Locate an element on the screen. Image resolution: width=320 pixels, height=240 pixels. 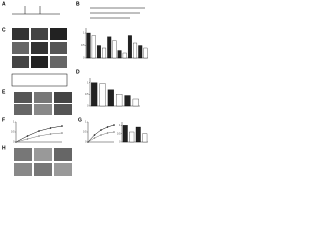
panel-label: C is located at coordinates (4, 30).